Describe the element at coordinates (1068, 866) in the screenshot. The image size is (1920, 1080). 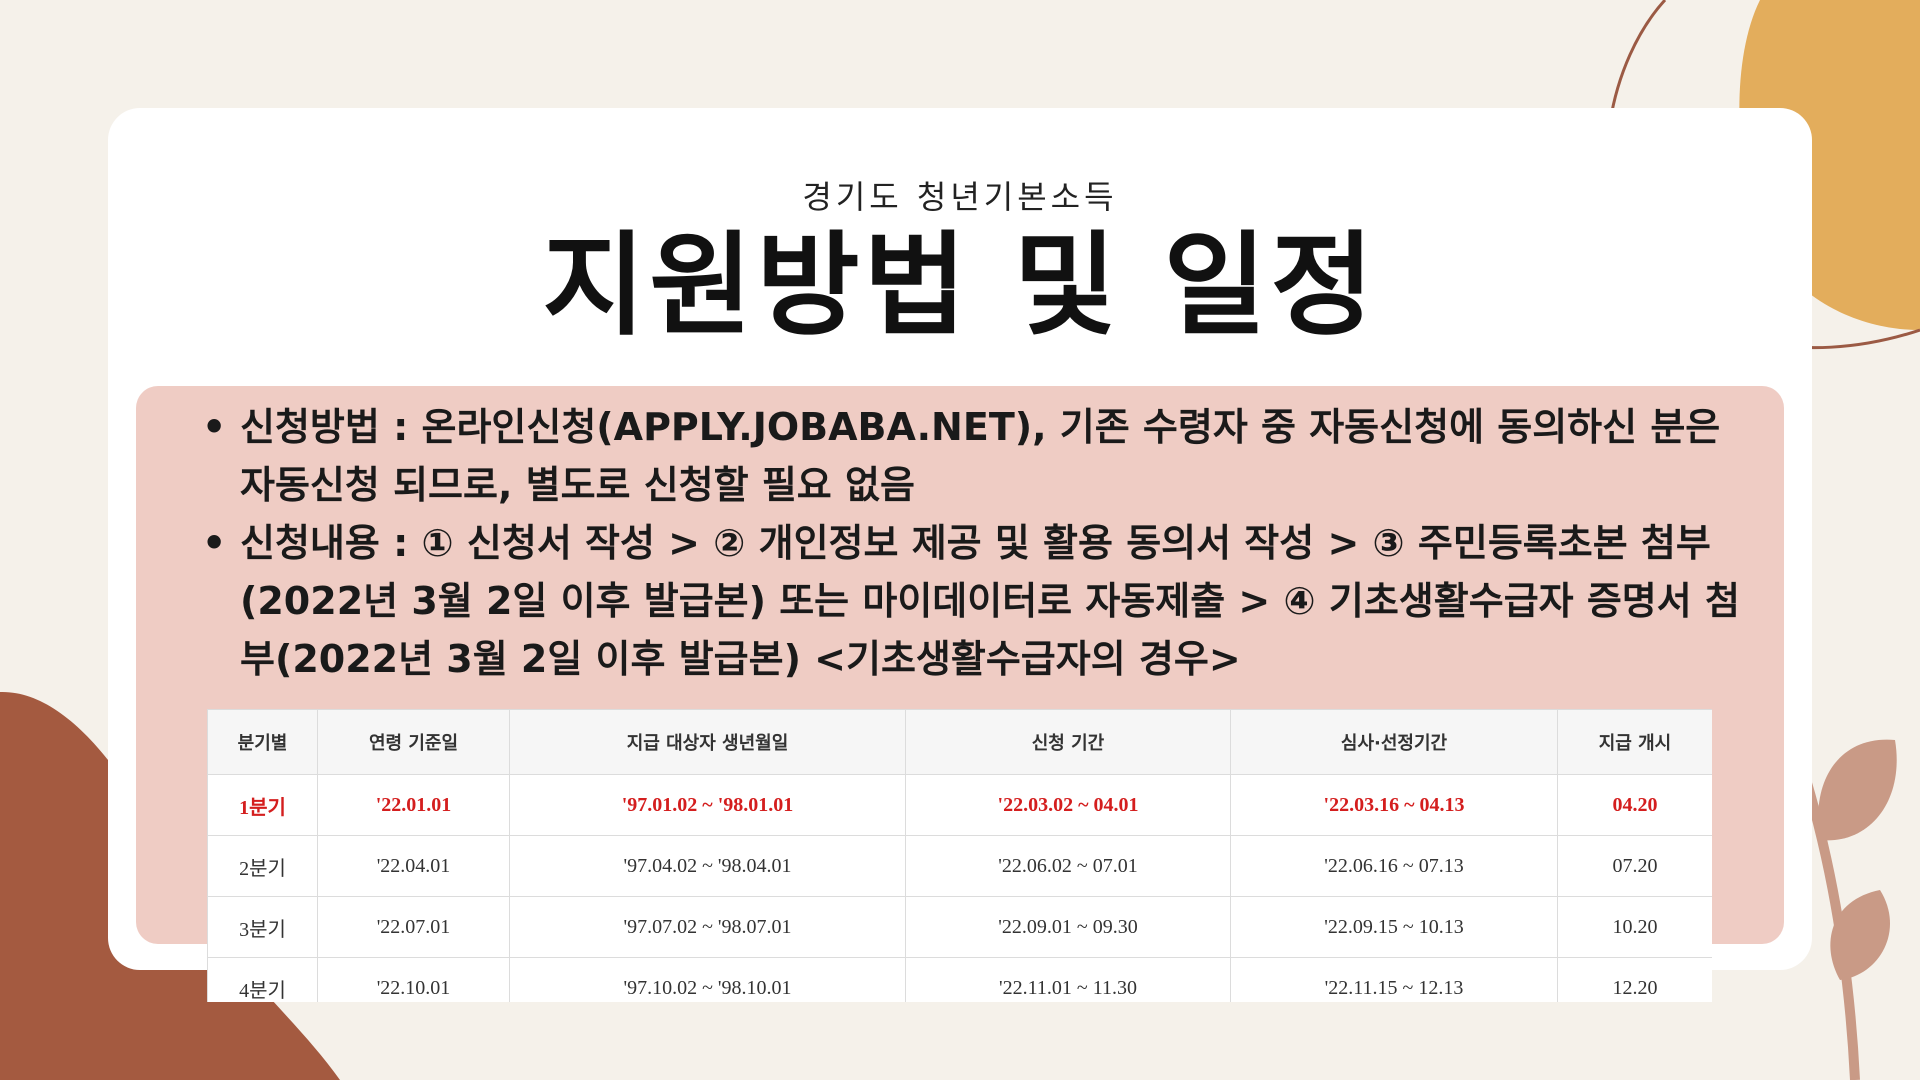
I see `table-cell: '22.06.02 ~ 07.01` at that location.